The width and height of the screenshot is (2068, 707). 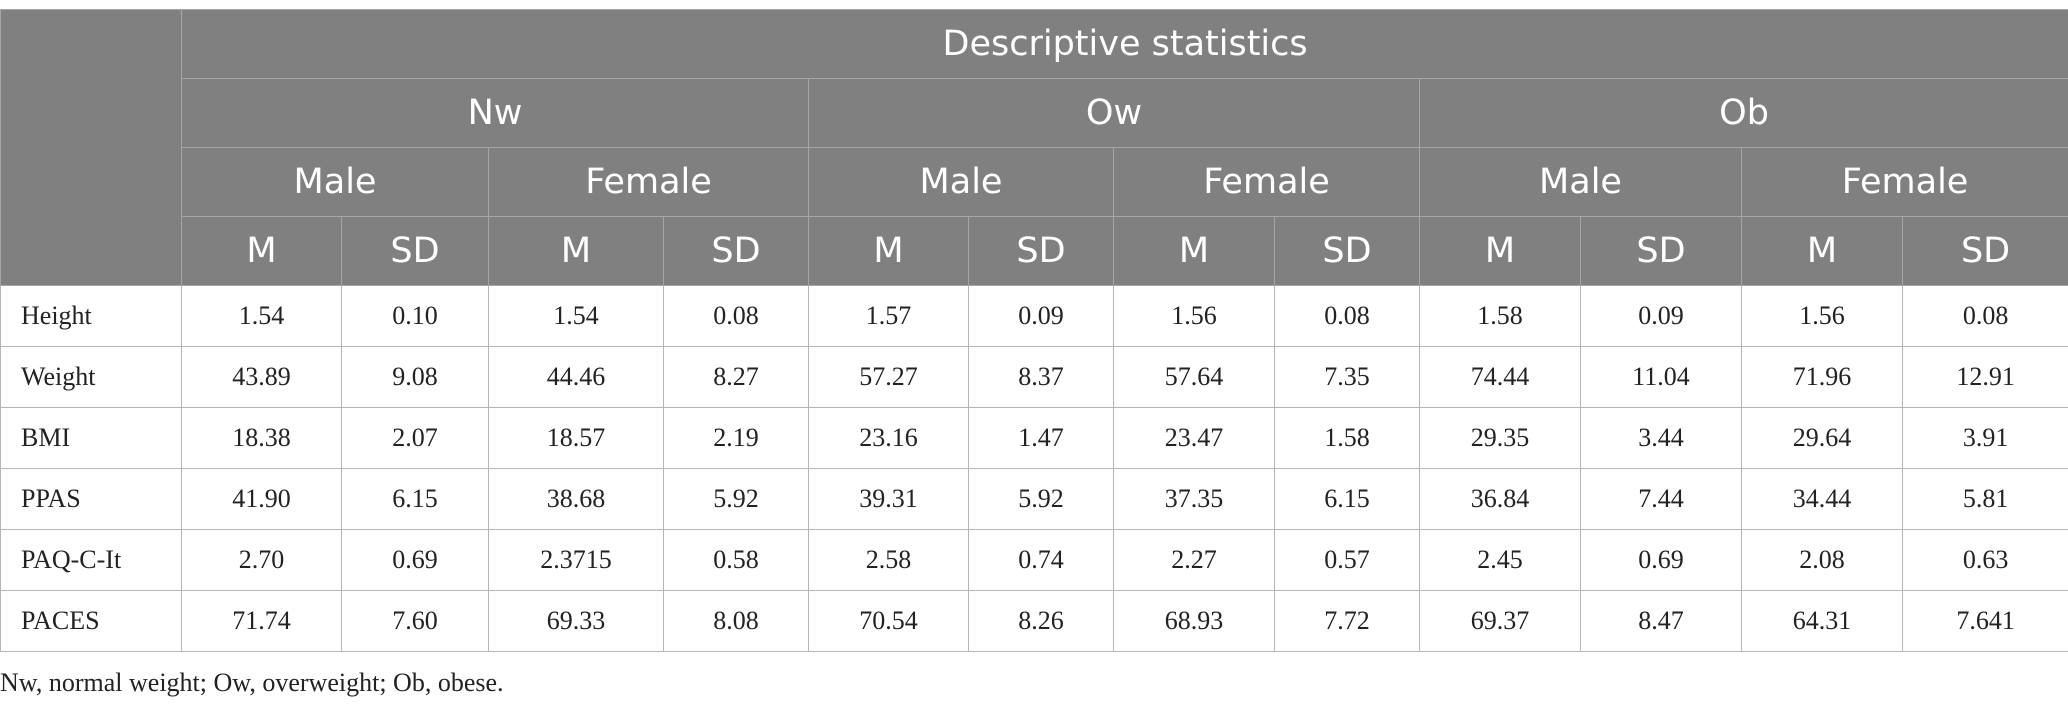 What do you see at coordinates (415, 621) in the screenshot?
I see `table-cell: 7.60` at bounding box center [415, 621].